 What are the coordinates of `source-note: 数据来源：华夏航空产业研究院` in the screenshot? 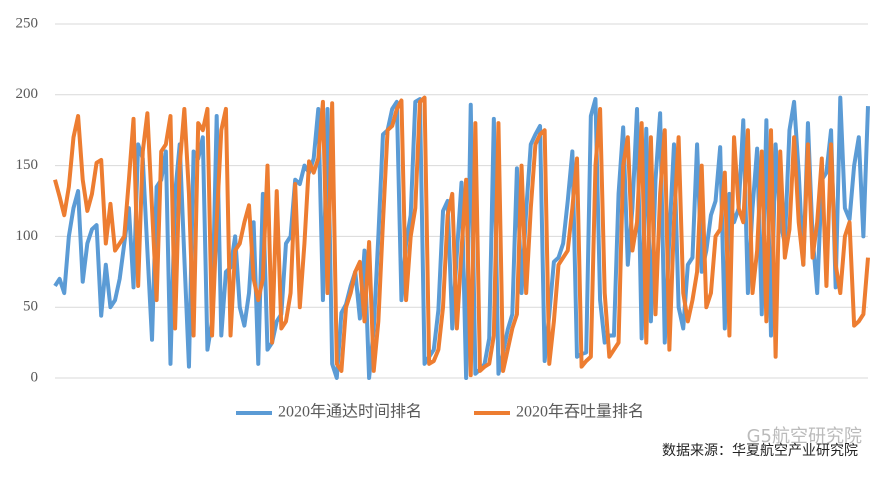 It's located at (760, 451).